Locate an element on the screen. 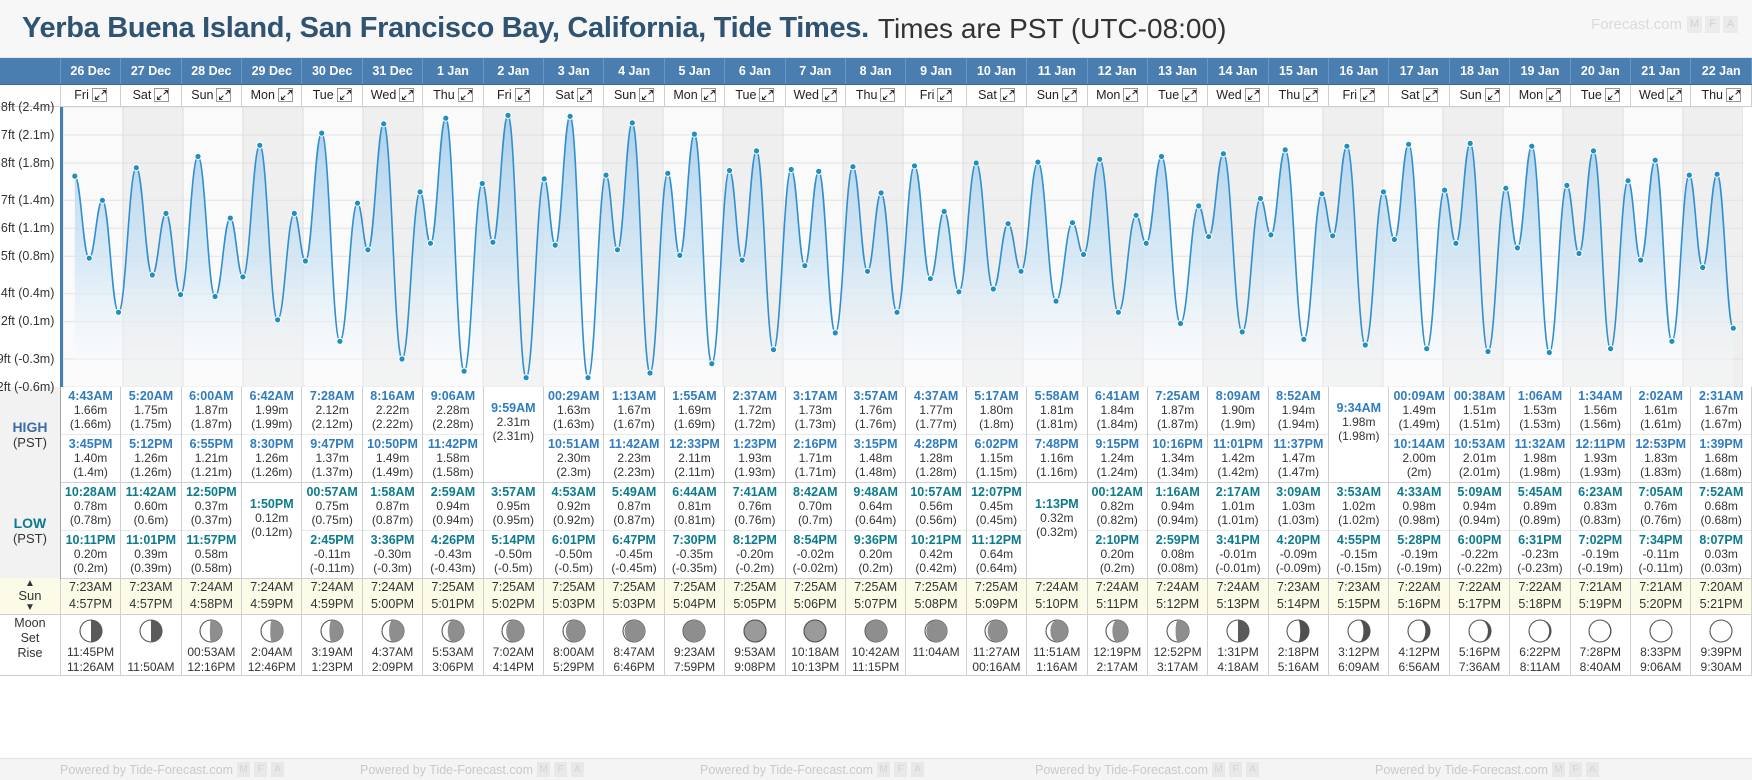 The width and height of the screenshot is (1752, 780). tide-height: 1.75m is located at coordinates (151, 409).